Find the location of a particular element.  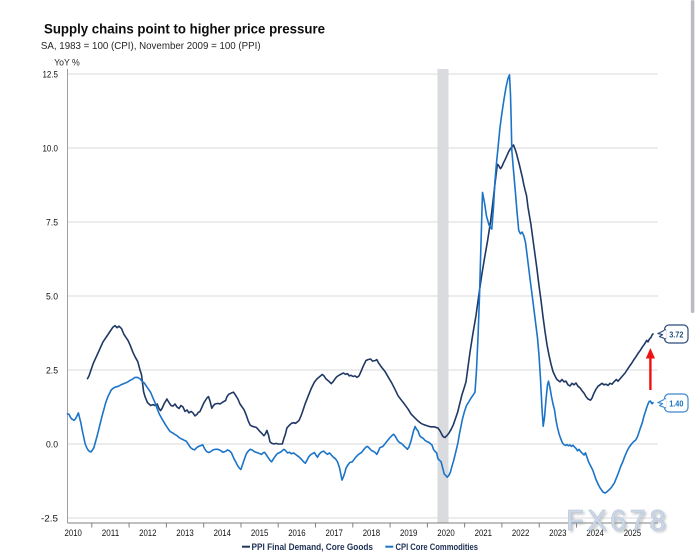

svg-text: 2023 is located at coordinates (557, 533).